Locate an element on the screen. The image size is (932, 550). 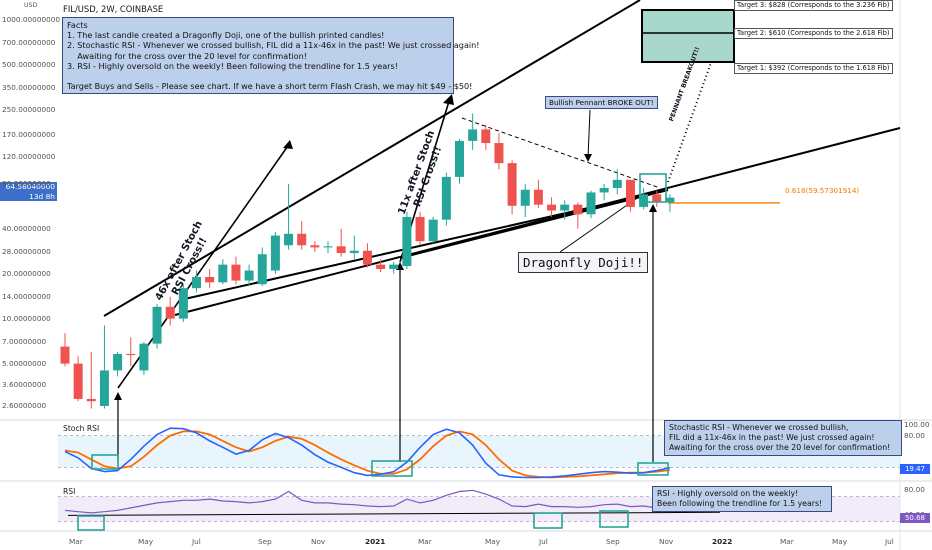
rsi-touch-box is located at coordinates (614, 519).